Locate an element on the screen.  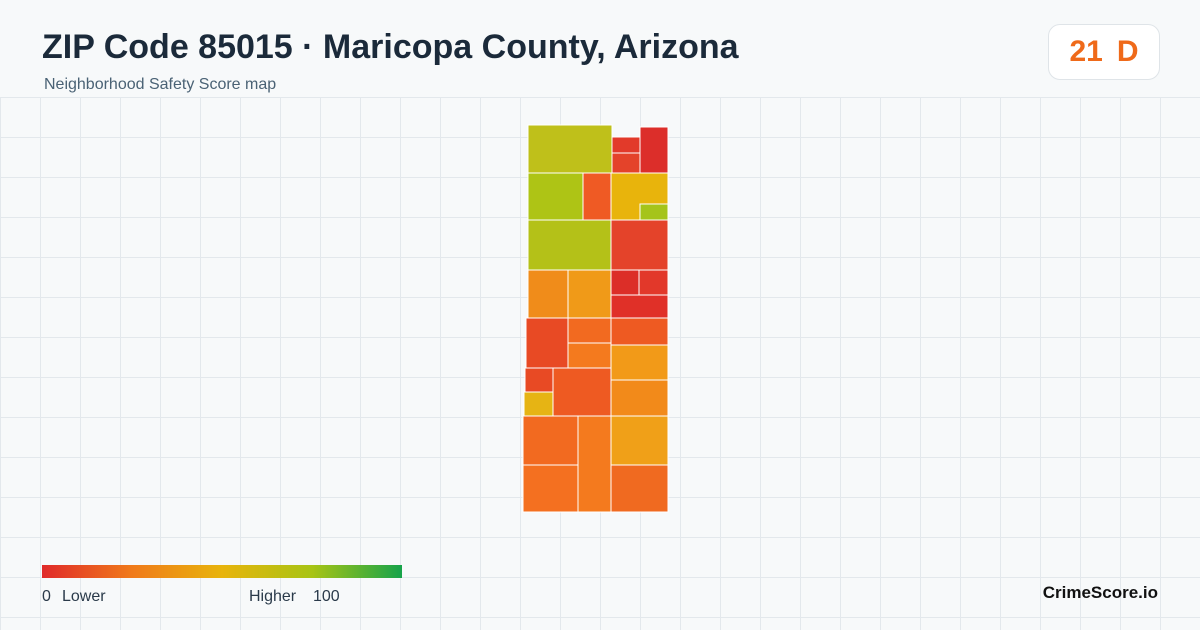
brand: CrimeScore.io is located at coordinates (1100, 592).